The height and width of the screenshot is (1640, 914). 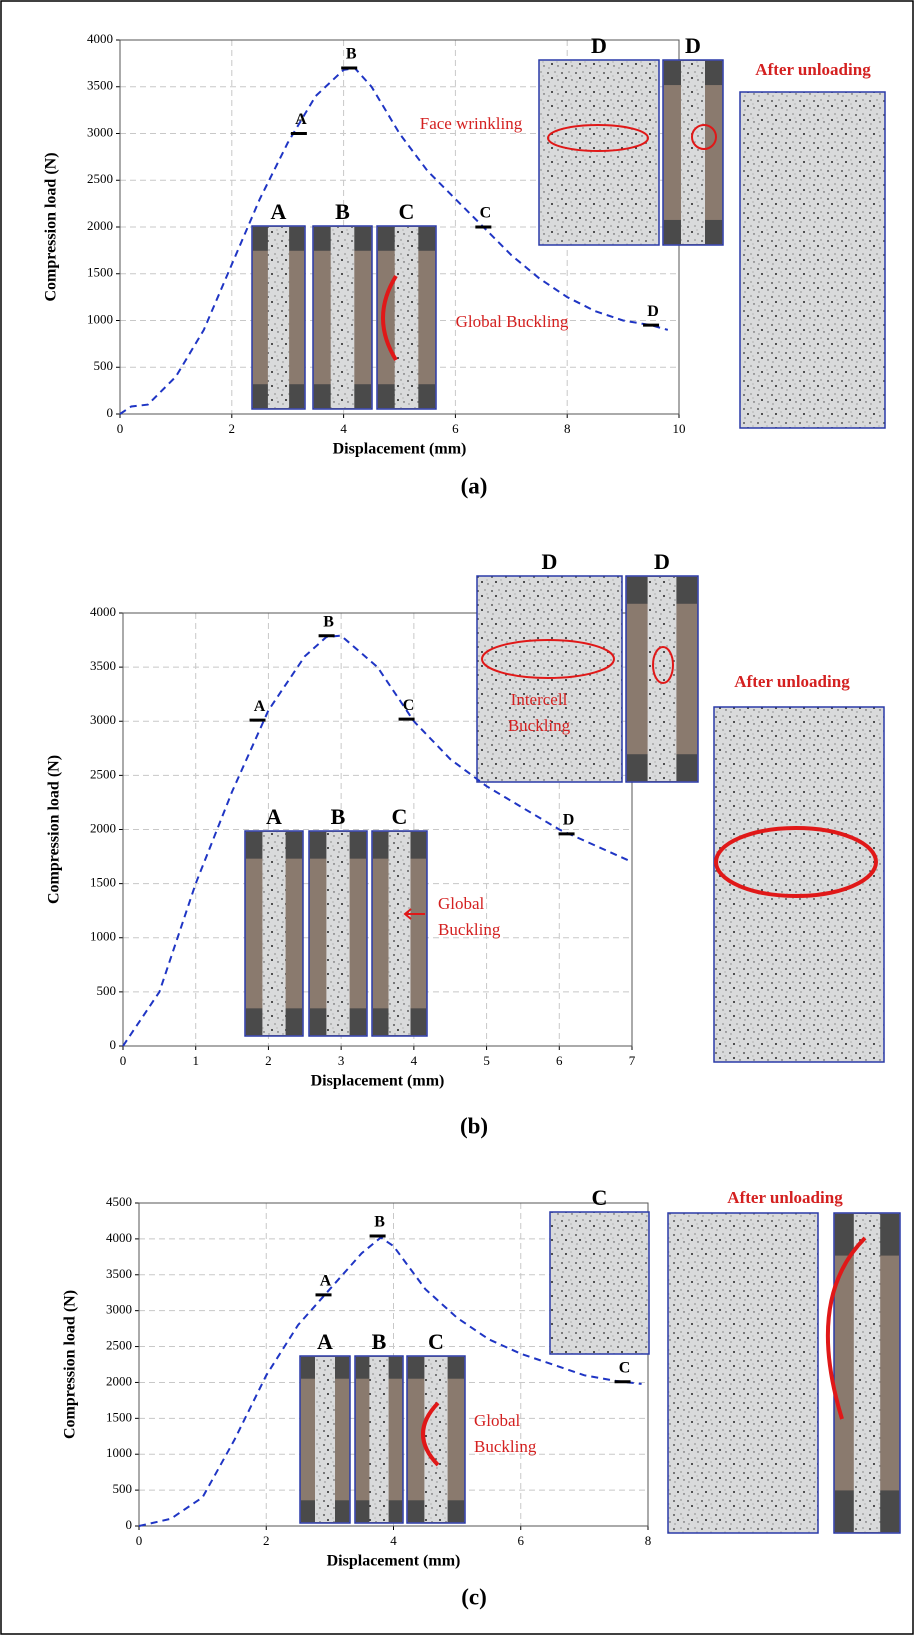 What do you see at coordinates (539, 699) in the screenshot?
I see `annotation: Intercell` at bounding box center [539, 699].